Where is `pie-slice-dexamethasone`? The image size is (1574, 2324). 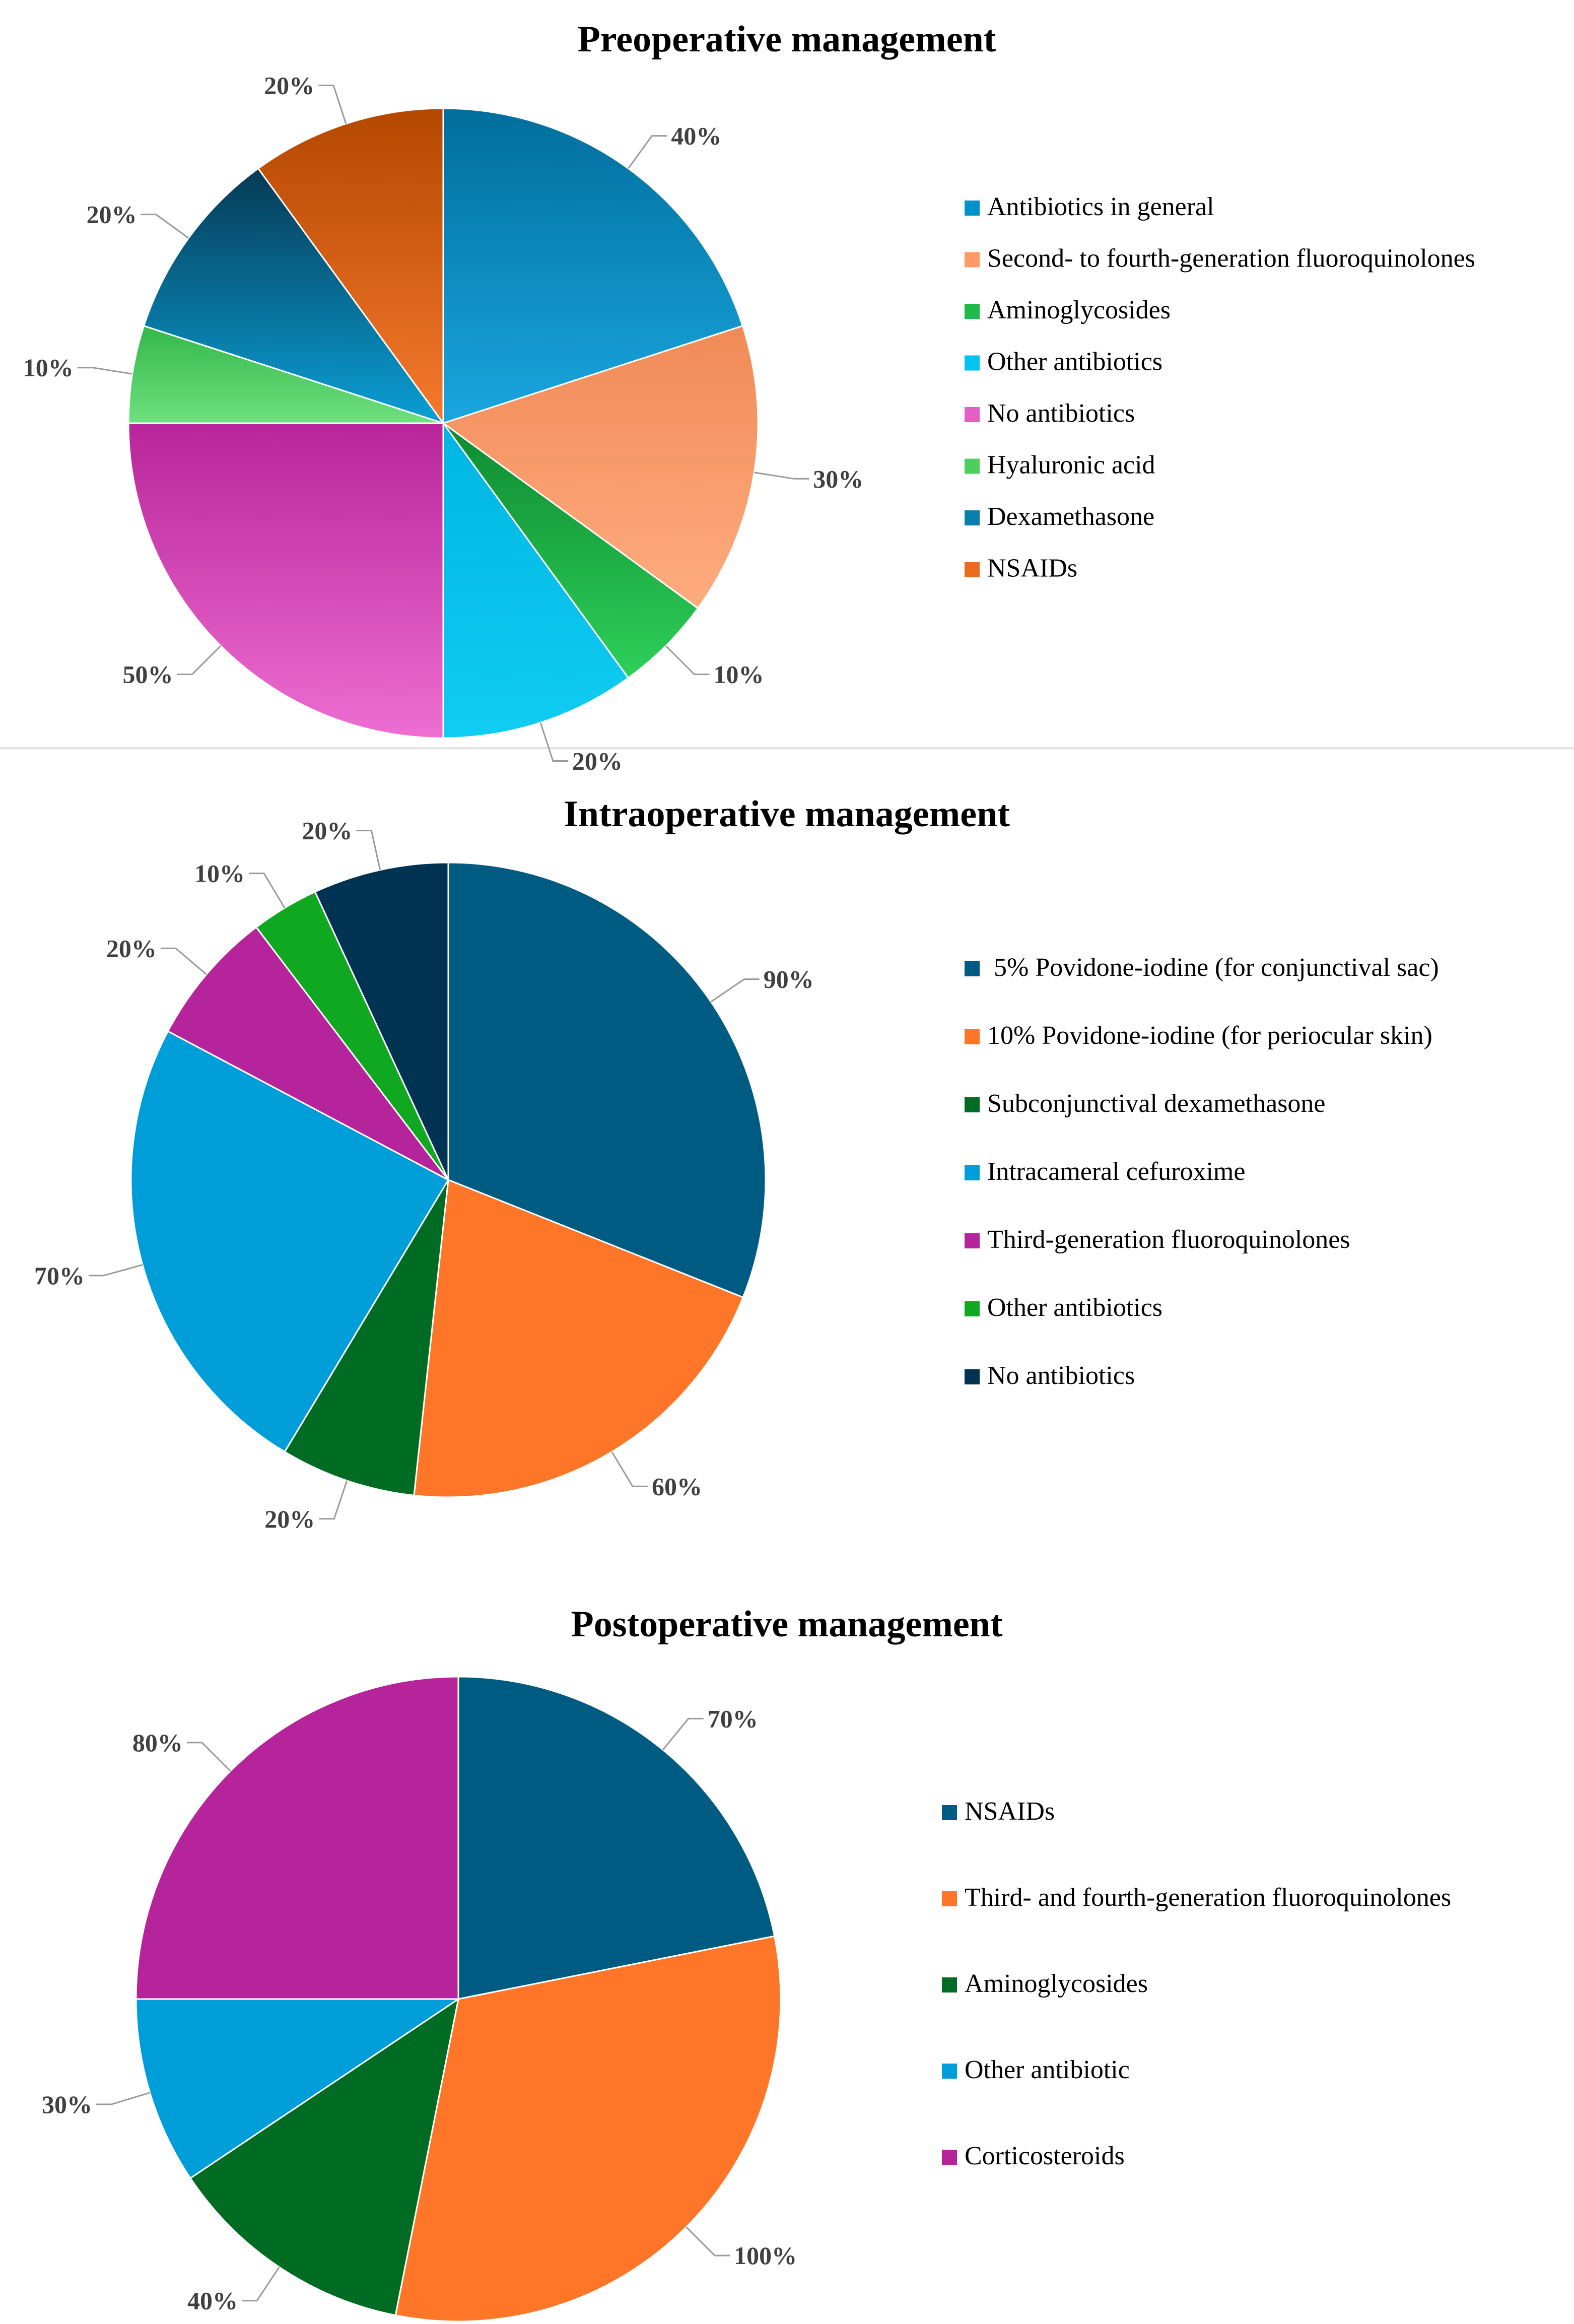
pie-slice-dexamethasone is located at coordinates (294, 296).